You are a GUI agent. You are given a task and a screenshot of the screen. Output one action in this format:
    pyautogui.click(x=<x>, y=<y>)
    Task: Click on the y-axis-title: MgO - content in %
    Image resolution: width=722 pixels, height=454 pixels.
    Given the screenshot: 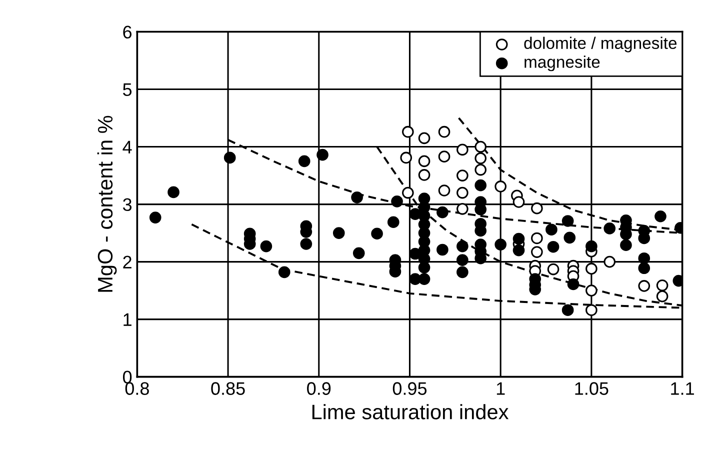 What is the action you would take?
    pyautogui.click(x=107, y=204)
    